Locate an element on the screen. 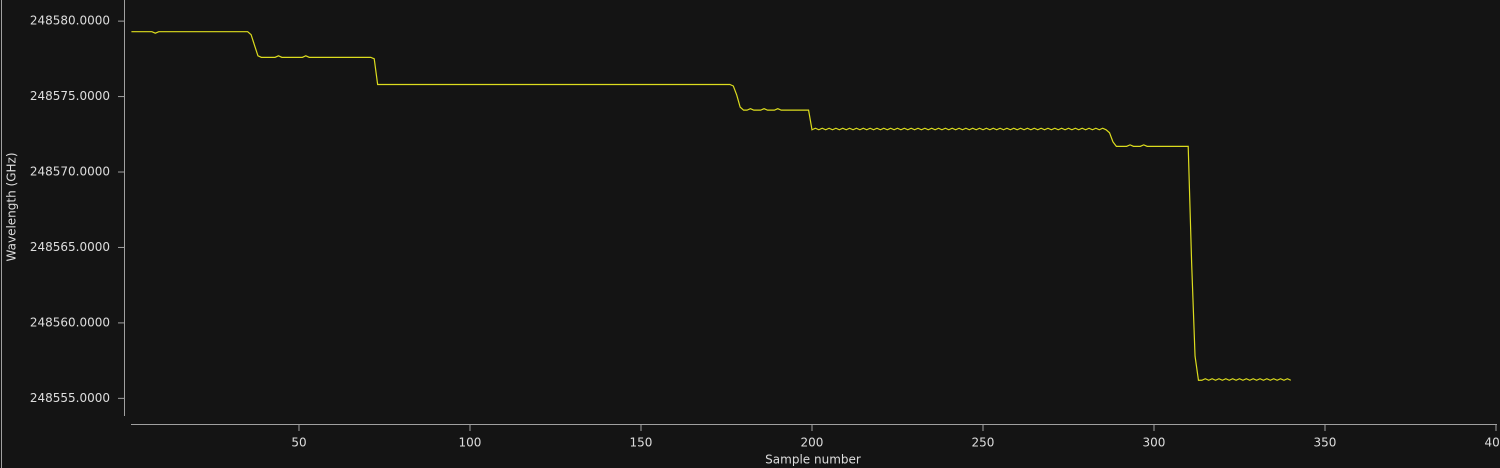  x-tick-label: 250 is located at coordinates (983, 443).